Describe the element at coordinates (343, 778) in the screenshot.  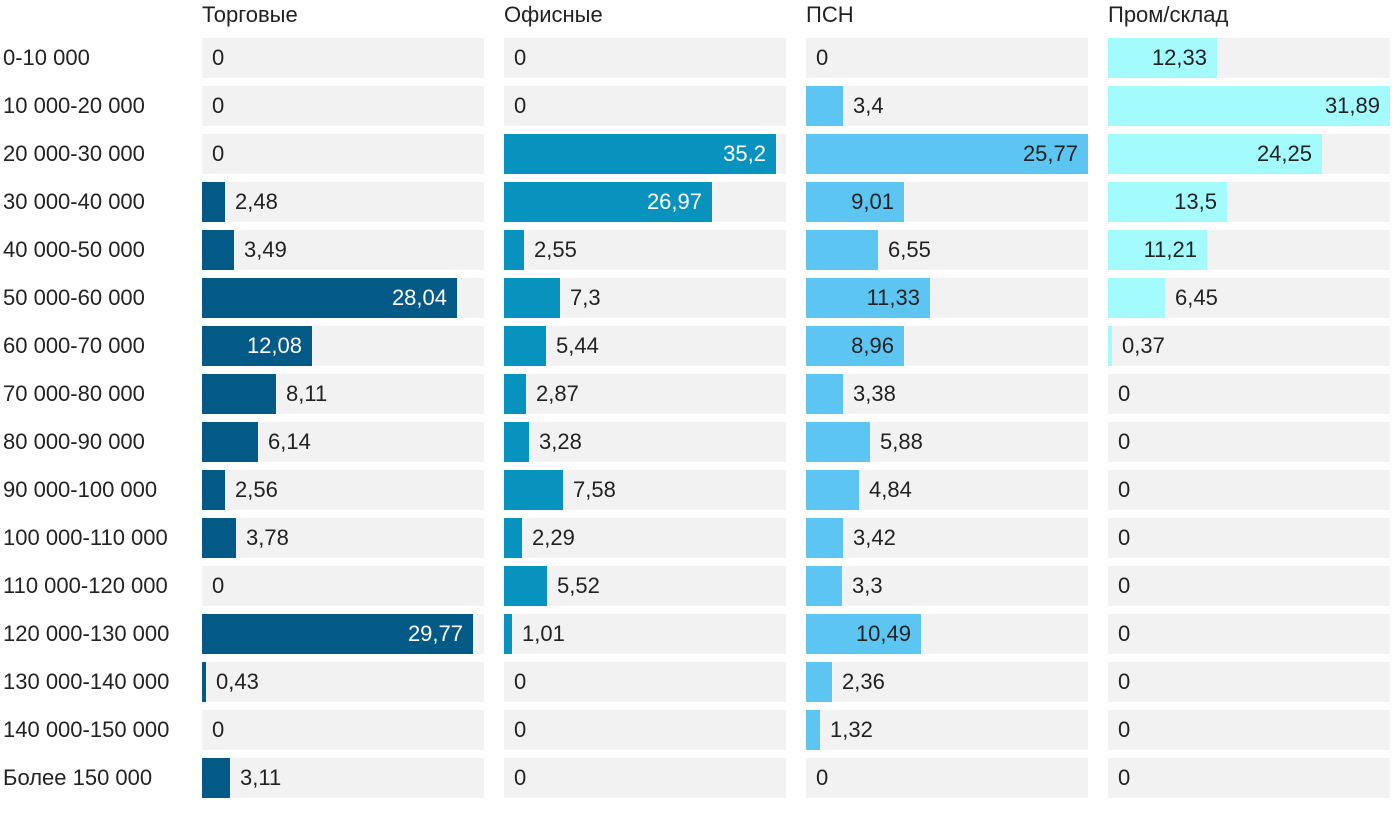
I see `bar-track: 3,11` at that location.